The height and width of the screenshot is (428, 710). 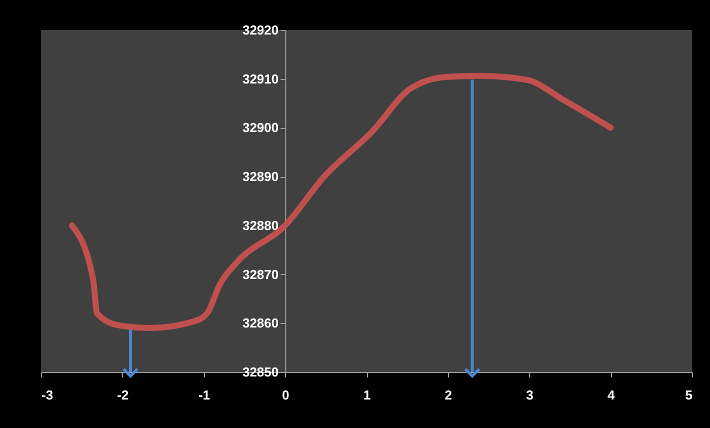 What do you see at coordinates (260, 30) in the screenshot?
I see `y-tick-label: 32920` at bounding box center [260, 30].